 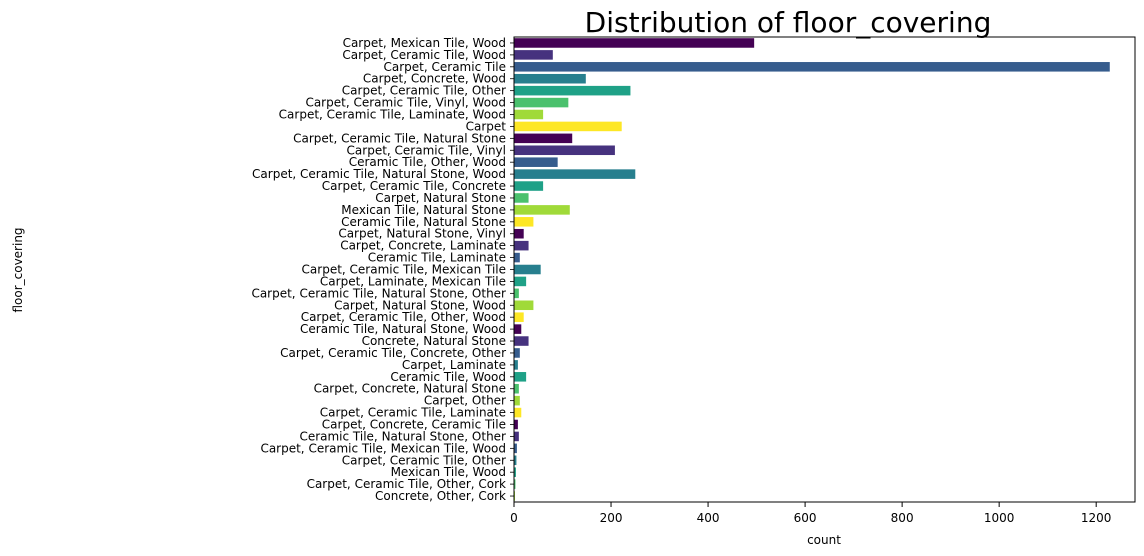 What do you see at coordinates (514, 518) in the screenshot?
I see `x-tick-label: 0` at bounding box center [514, 518].